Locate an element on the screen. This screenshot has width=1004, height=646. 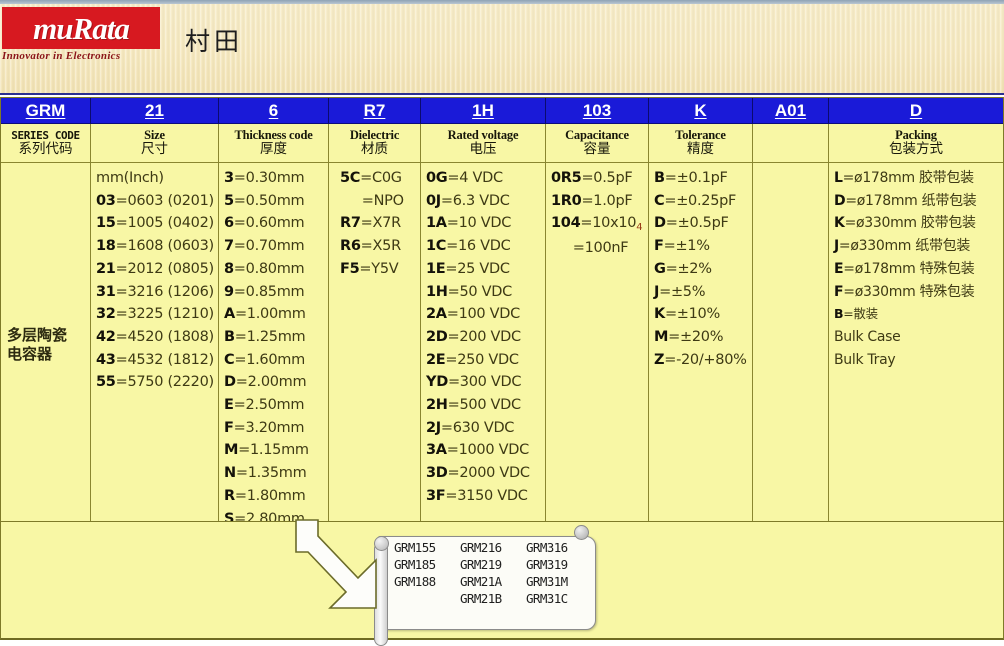
callout-part-empty is located at coordinates (426, 598).